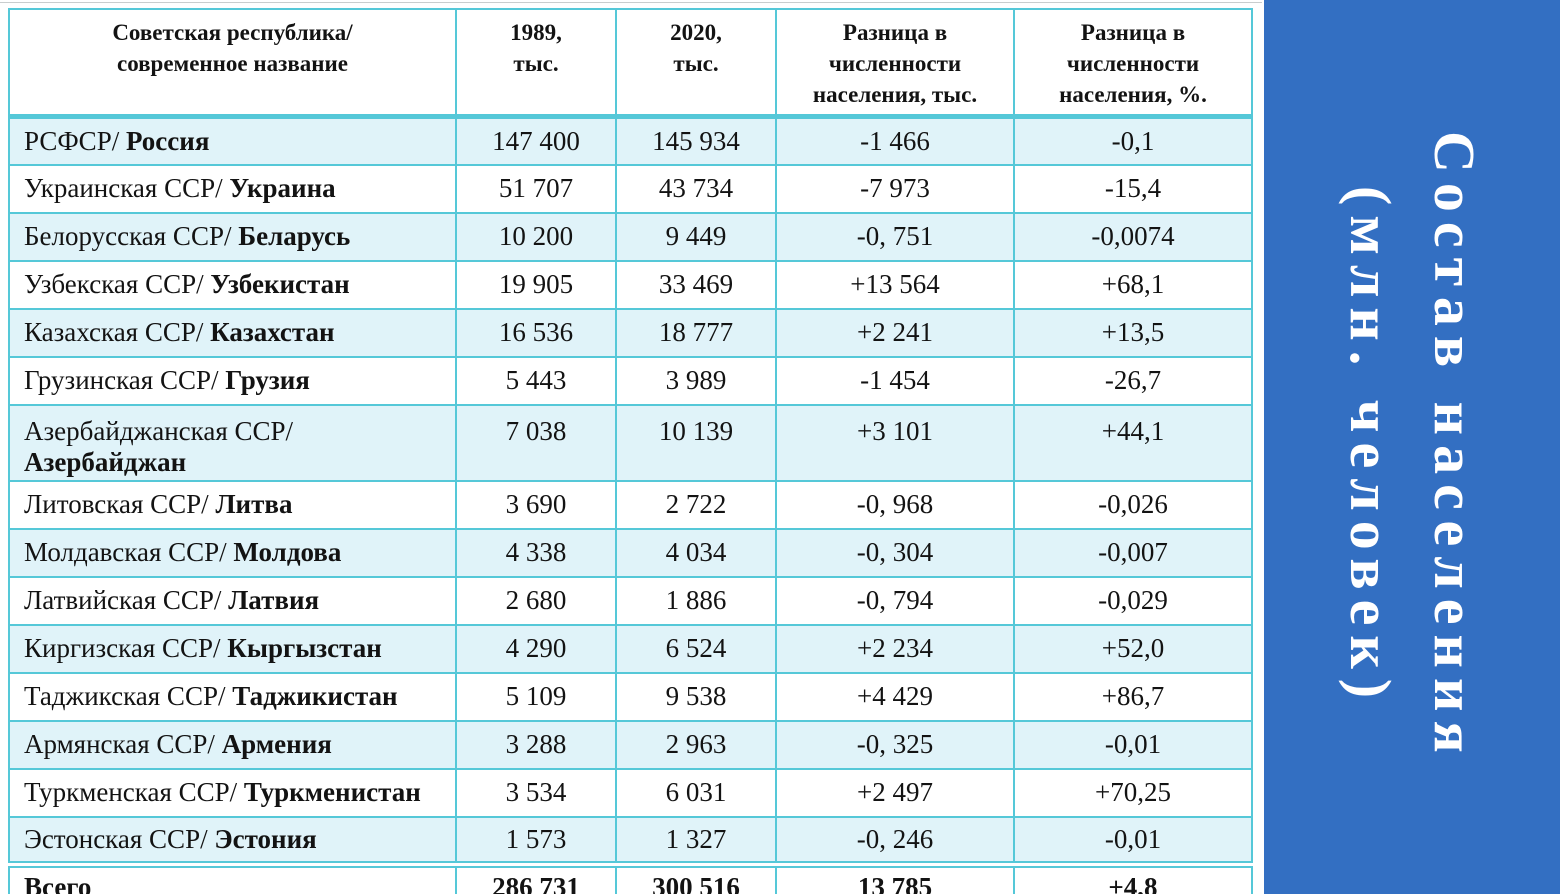  Describe the element at coordinates (287, 552) in the screenshot. I see `modern-country-name: Молдова` at that location.